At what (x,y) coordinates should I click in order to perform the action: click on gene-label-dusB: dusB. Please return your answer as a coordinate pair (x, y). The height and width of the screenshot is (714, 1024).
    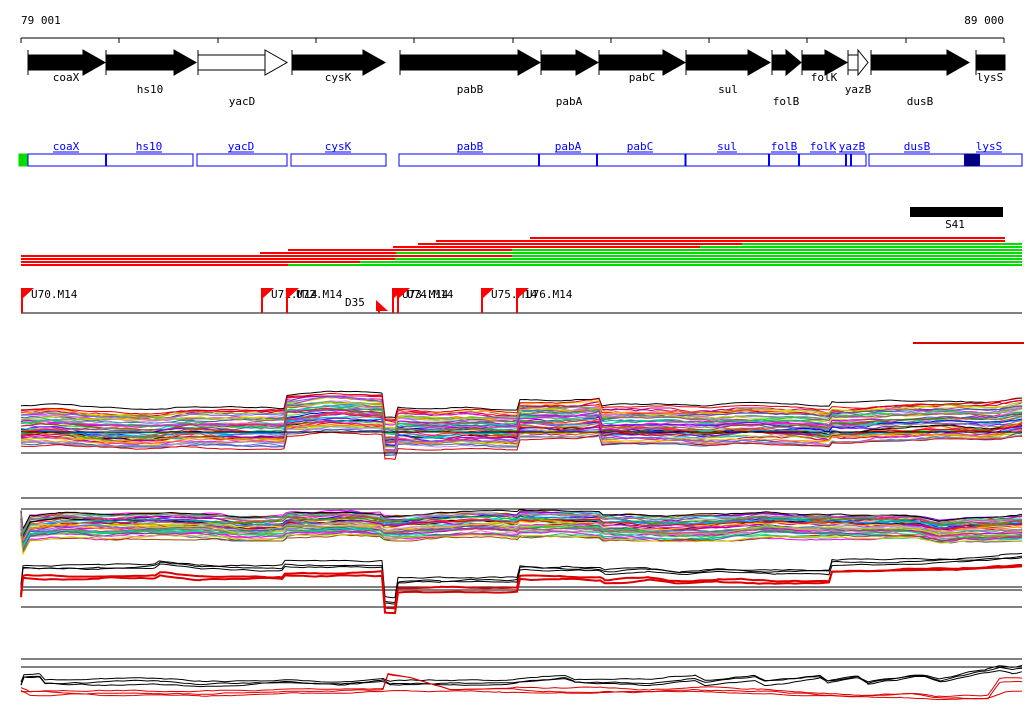
    Looking at the image, I should click on (920, 101).